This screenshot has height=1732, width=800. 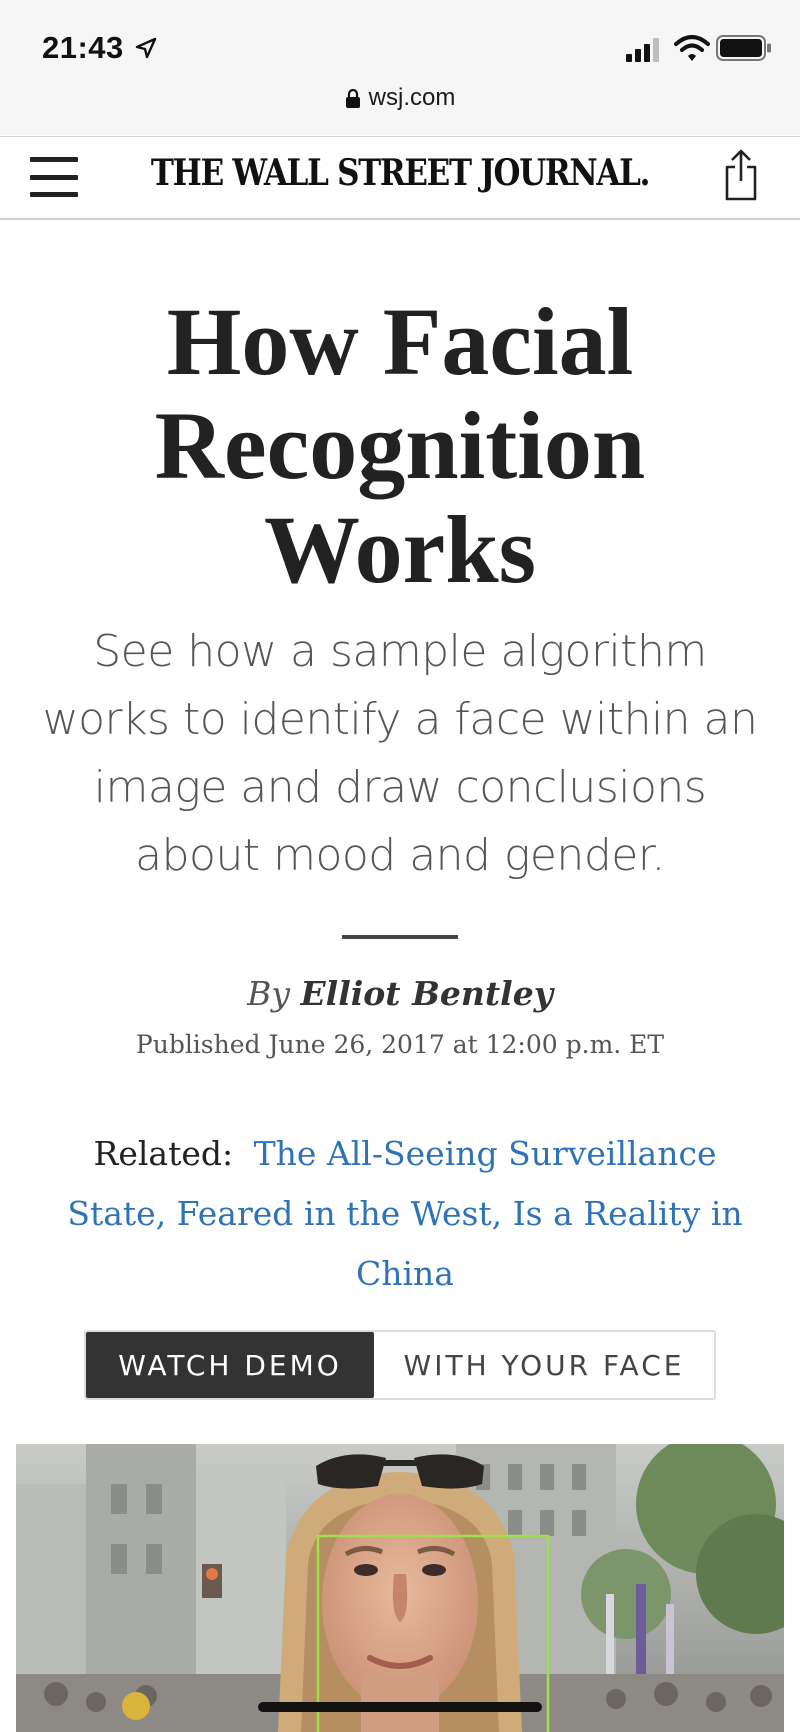 What do you see at coordinates (83, 47) in the screenshot?
I see `status-time: 21:43` at bounding box center [83, 47].